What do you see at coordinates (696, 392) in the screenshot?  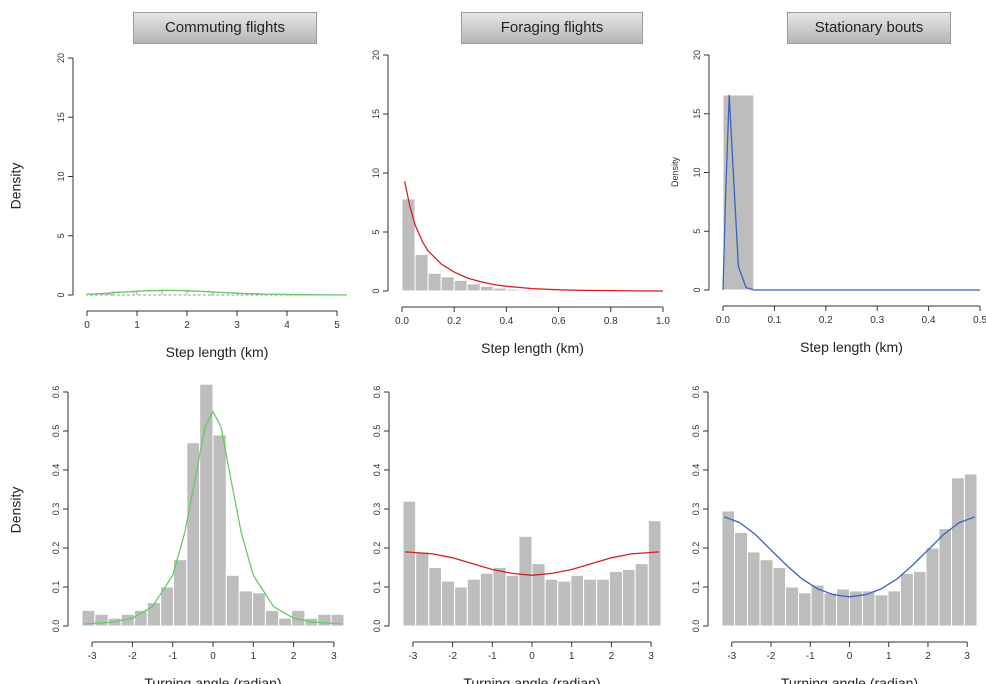 I see `y-tick-label: 0.6` at bounding box center [696, 392].